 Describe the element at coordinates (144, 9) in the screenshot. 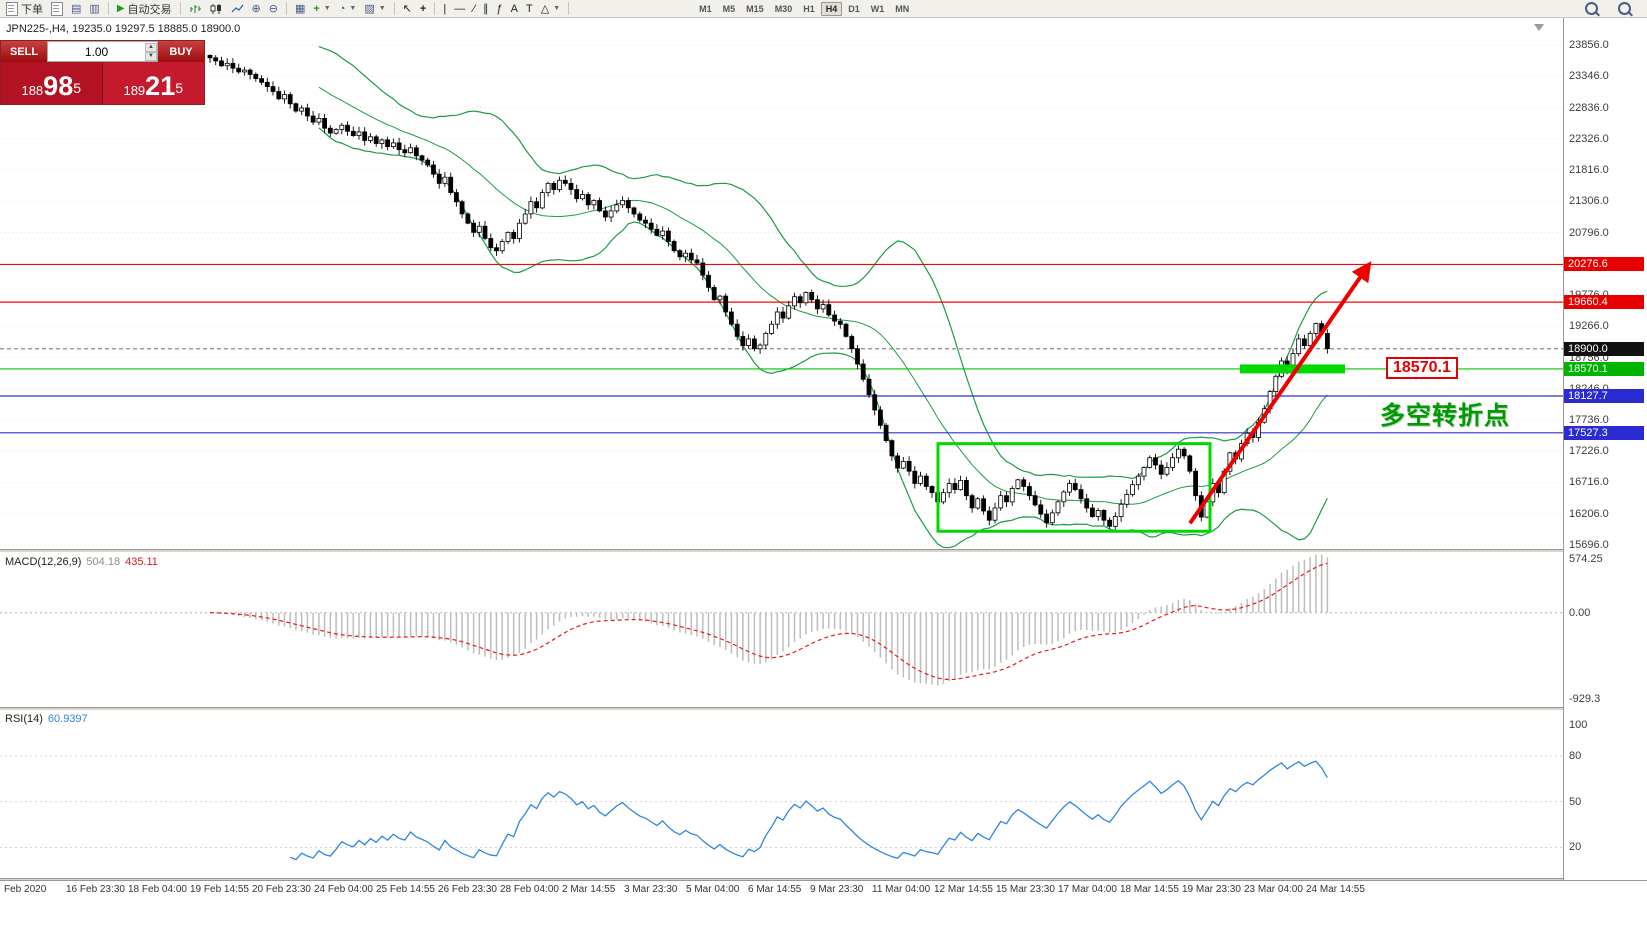

I see `auto-trading-button: ▶ 自动交易` at that location.